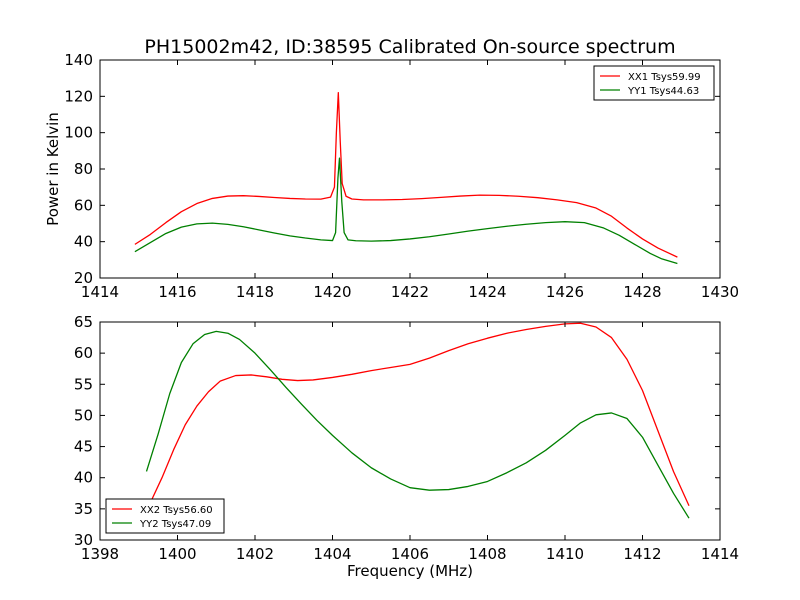 The width and height of the screenshot is (800, 600). Describe the element at coordinates (487, 292) in the screenshot. I see `top-xtick-label: 1424` at that location.